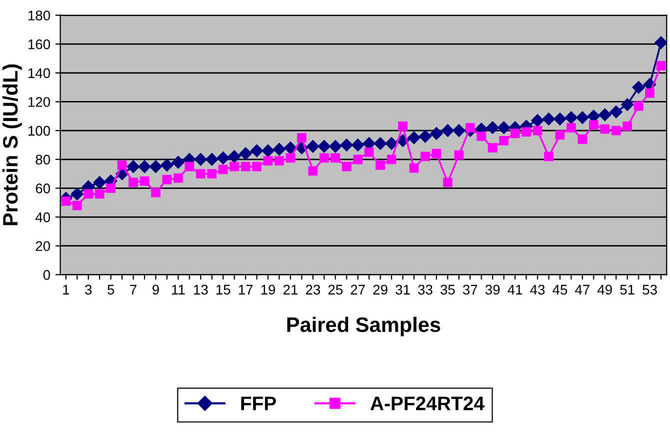  Describe the element at coordinates (627, 289) in the screenshot. I see `x-tick-label: 51` at that location.